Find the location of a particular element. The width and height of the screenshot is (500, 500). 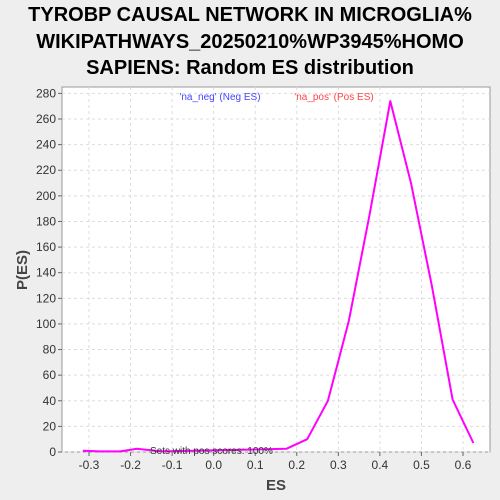

y-tick-label: 40 is located at coordinates (50, 401).